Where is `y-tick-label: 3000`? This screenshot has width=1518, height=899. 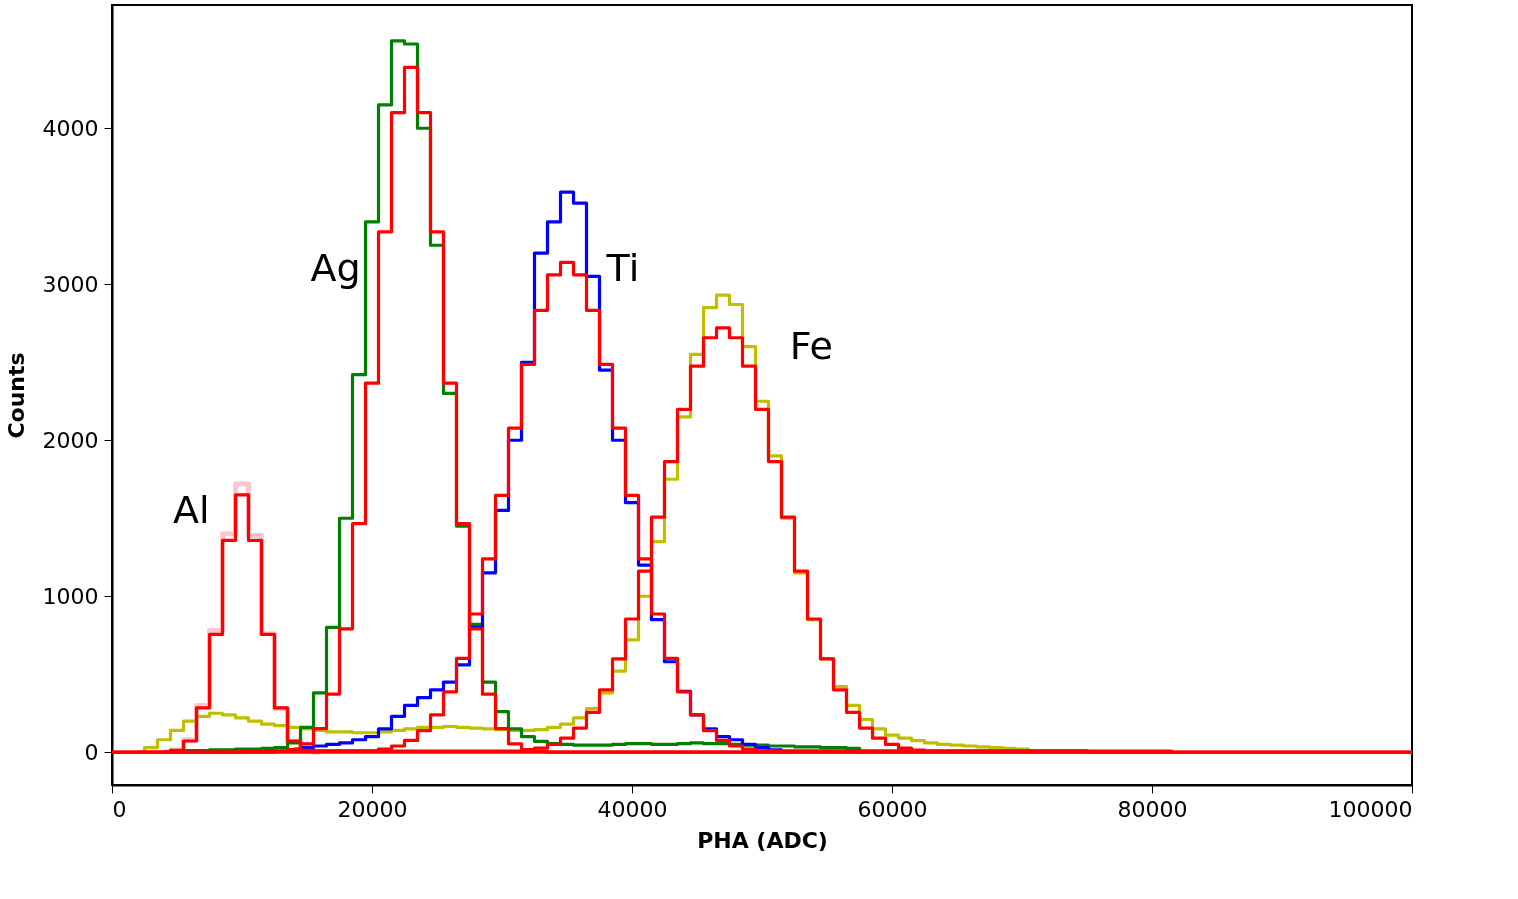 y-tick-label: 3000 is located at coordinates (70, 284).